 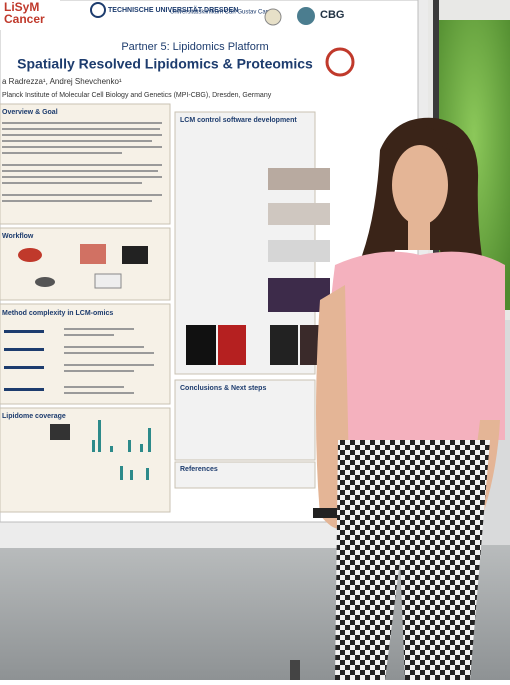 I want to click on figure-bars, so click(x=121, y=450).